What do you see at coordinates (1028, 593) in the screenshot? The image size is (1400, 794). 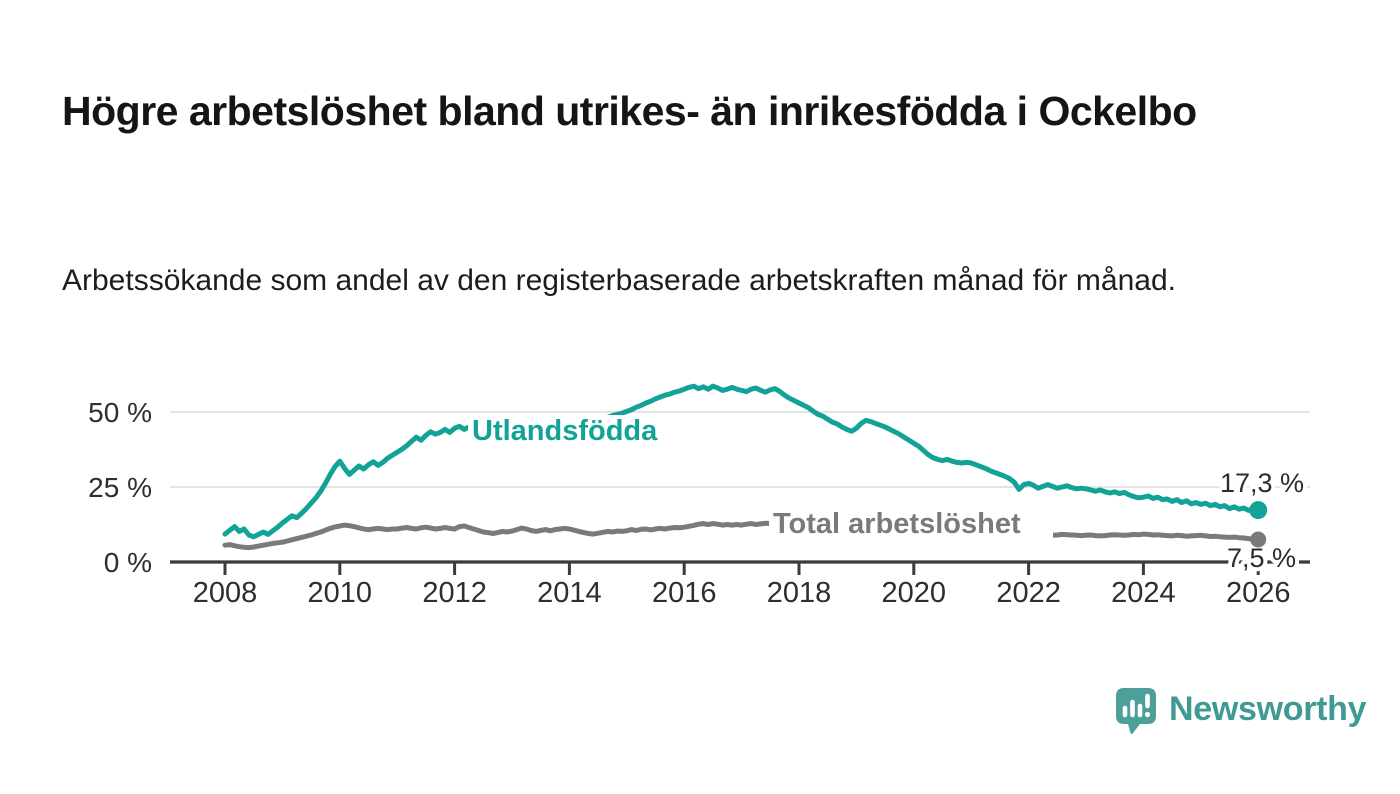 I see `x-tick-label-2022: 2022` at bounding box center [1028, 593].